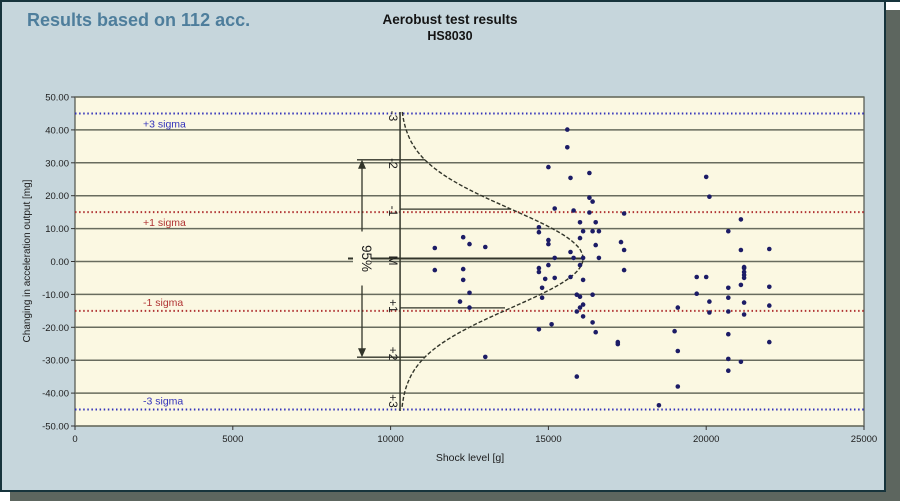 This screenshot has width=900, height=501. What do you see at coordinates (74, 439) in the screenshot?
I see `x-tick-label: 0` at bounding box center [74, 439].